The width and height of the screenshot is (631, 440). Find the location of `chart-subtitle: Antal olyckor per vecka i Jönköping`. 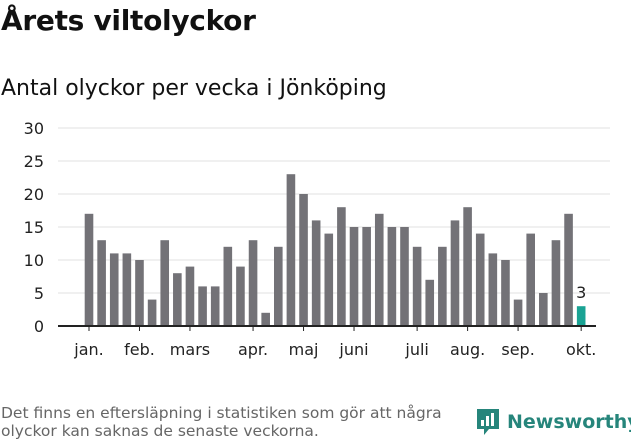

chart-subtitle: Antal olyckor per vecka i Jönköping is located at coordinates (194, 88).